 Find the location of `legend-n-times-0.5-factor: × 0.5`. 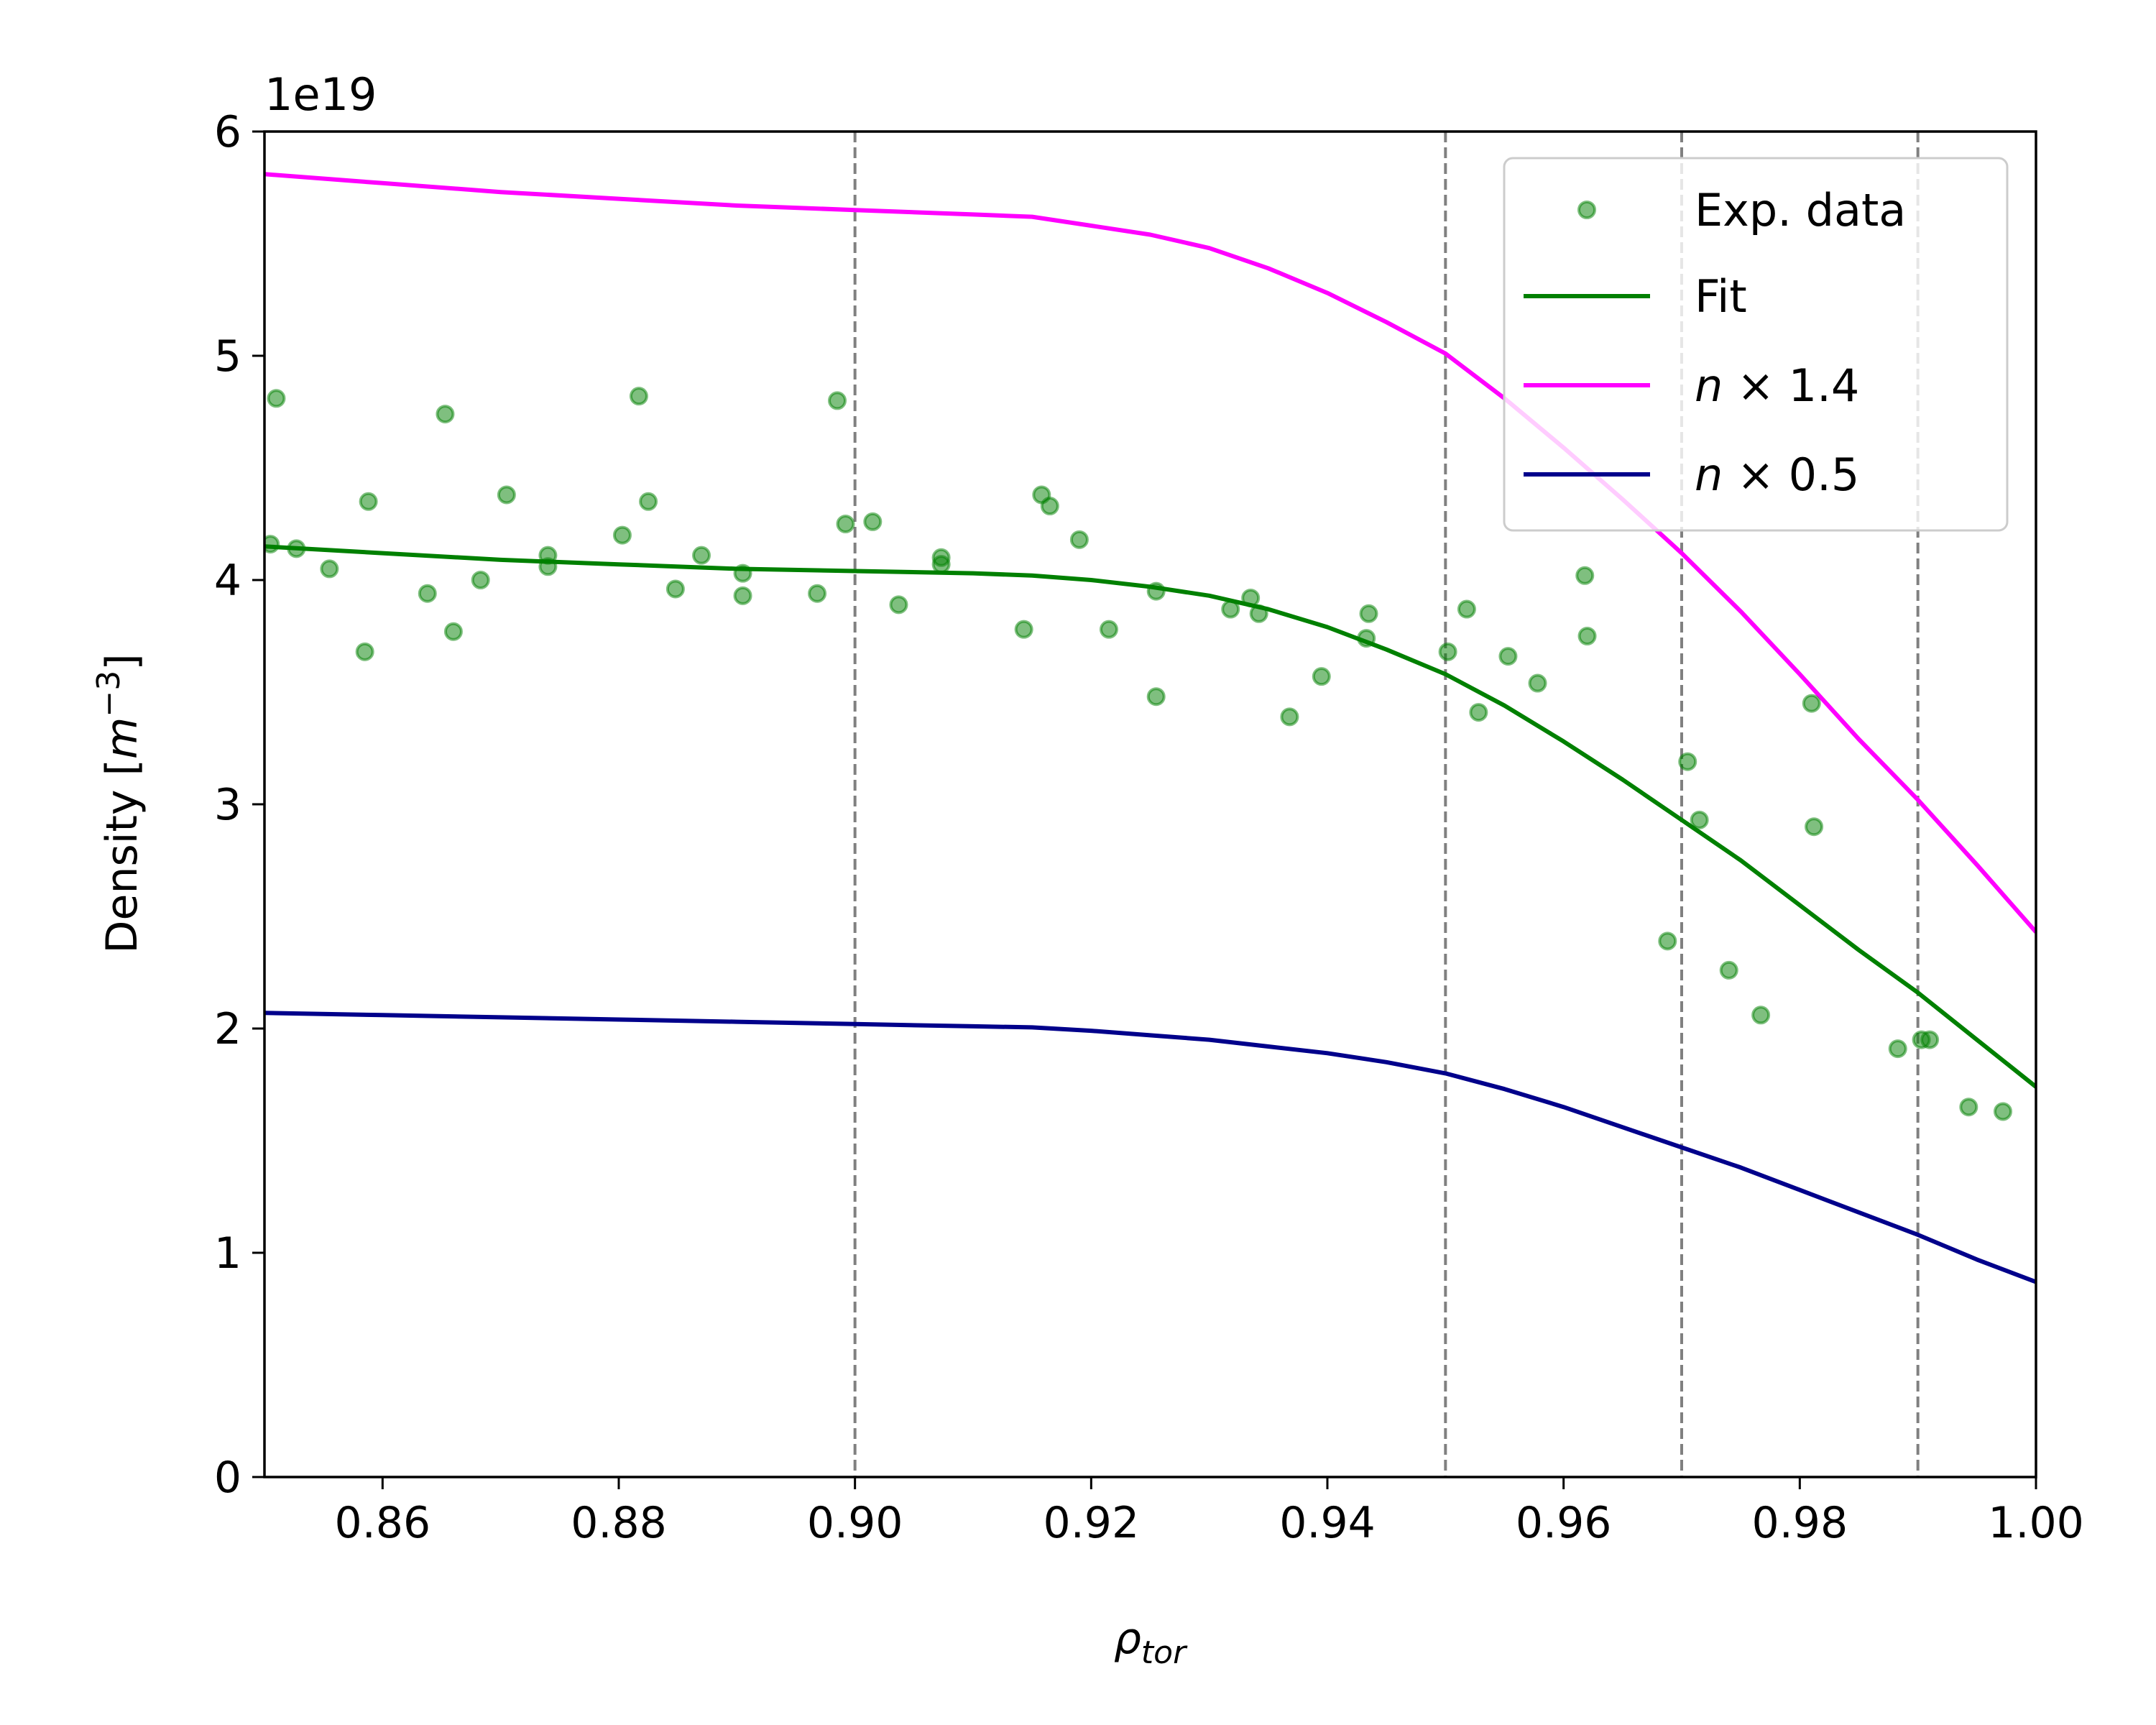

legend-n-times-0.5-factor: × 0.5 is located at coordinates (1791, 474).